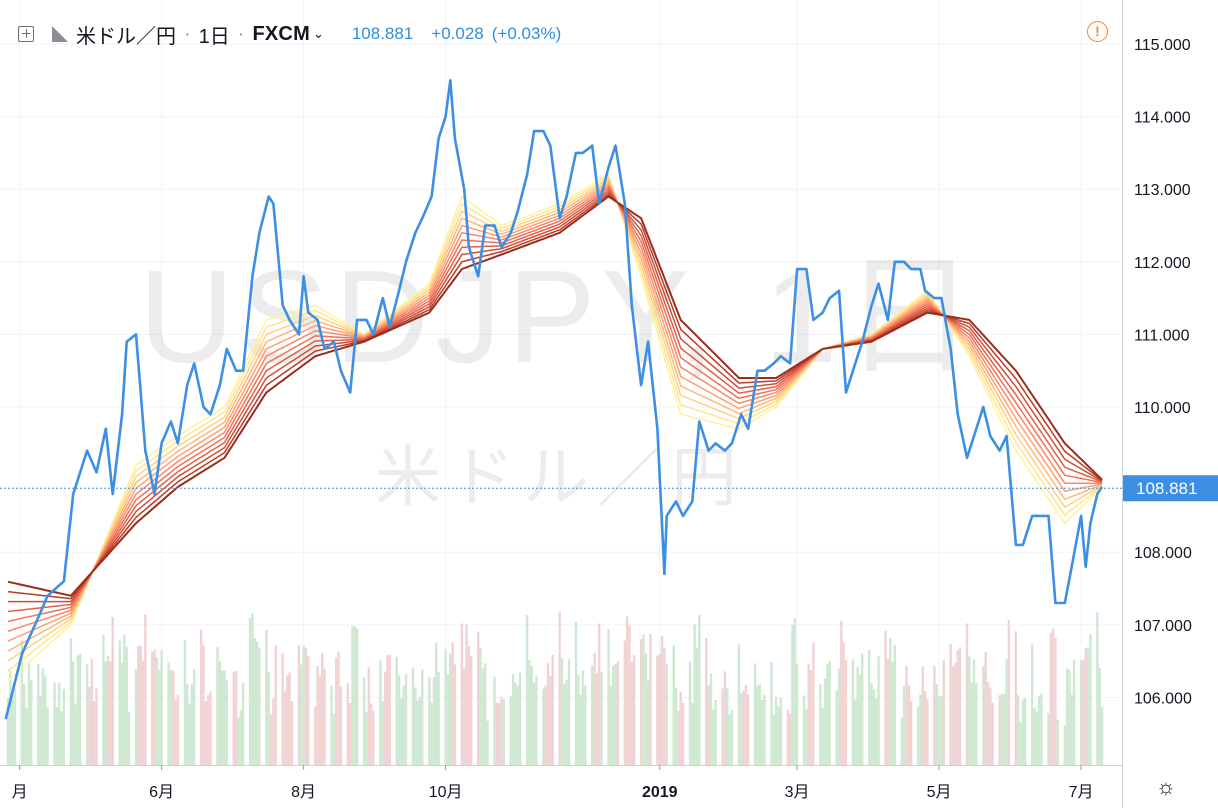 This screenshot has width=1218, height=808. I want to click on time-axis-tick-label: 6月, so click(161, 792).